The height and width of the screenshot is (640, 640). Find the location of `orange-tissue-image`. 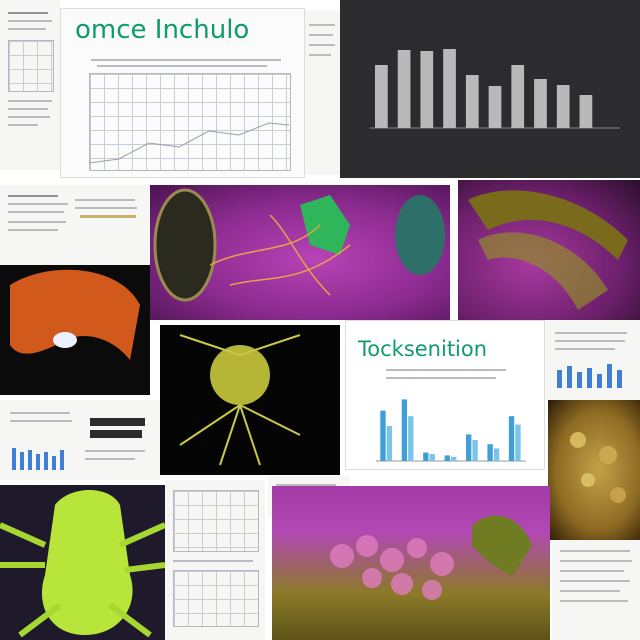

orange-tissue-image is located at coordinates (75, 330).